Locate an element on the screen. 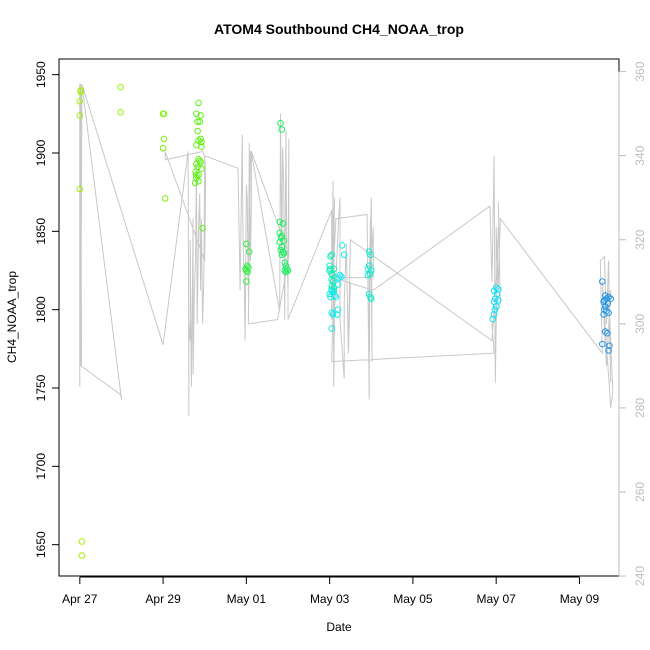 Image resolution: width=650 pixels, height=650 pixels. x-tick-label: May 03 is located at coordinates (330, 599).